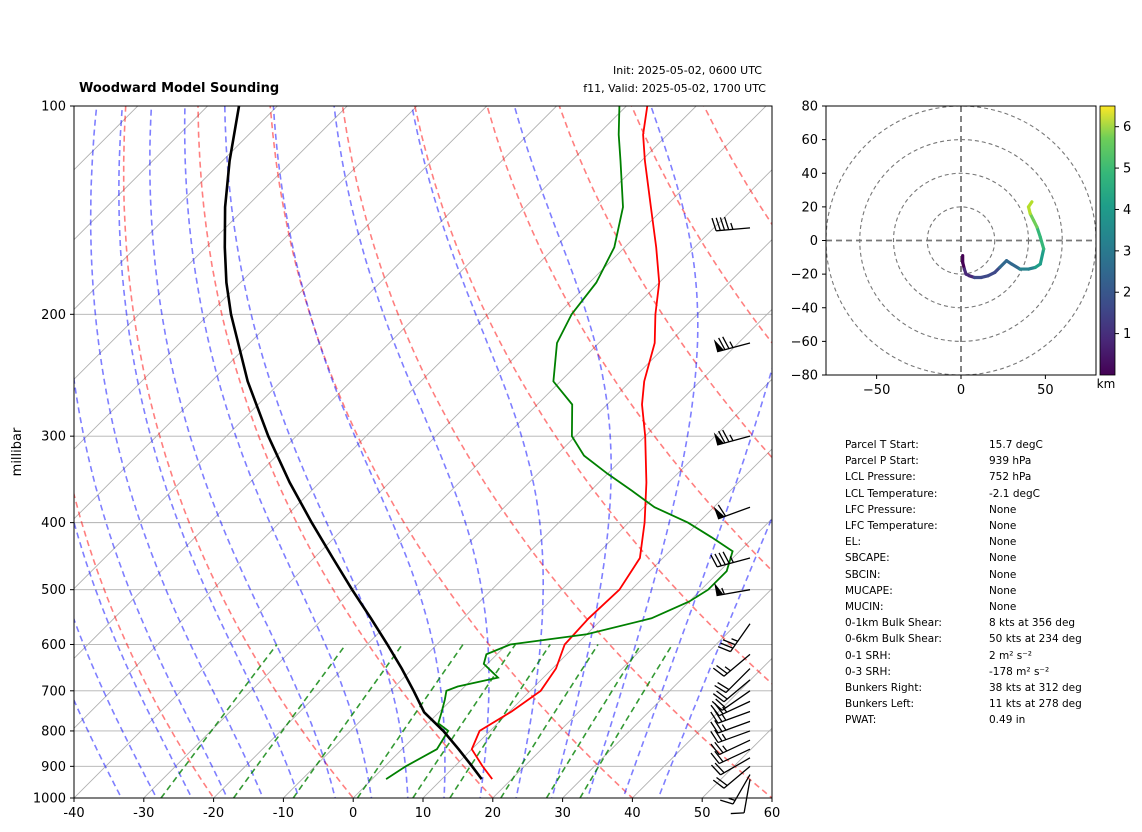 This screenshot has width=1142, height=832. What do you see at coordinates (863, 574) in the screenshot?
I see `stat-label: SBCIN:` at bounding box center [863, 574].